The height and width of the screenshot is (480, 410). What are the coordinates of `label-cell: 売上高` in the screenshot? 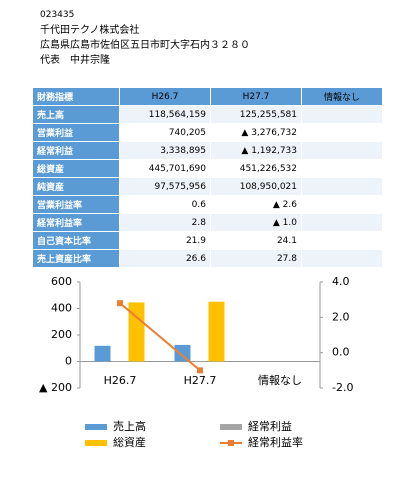 It's located at (76, 114).